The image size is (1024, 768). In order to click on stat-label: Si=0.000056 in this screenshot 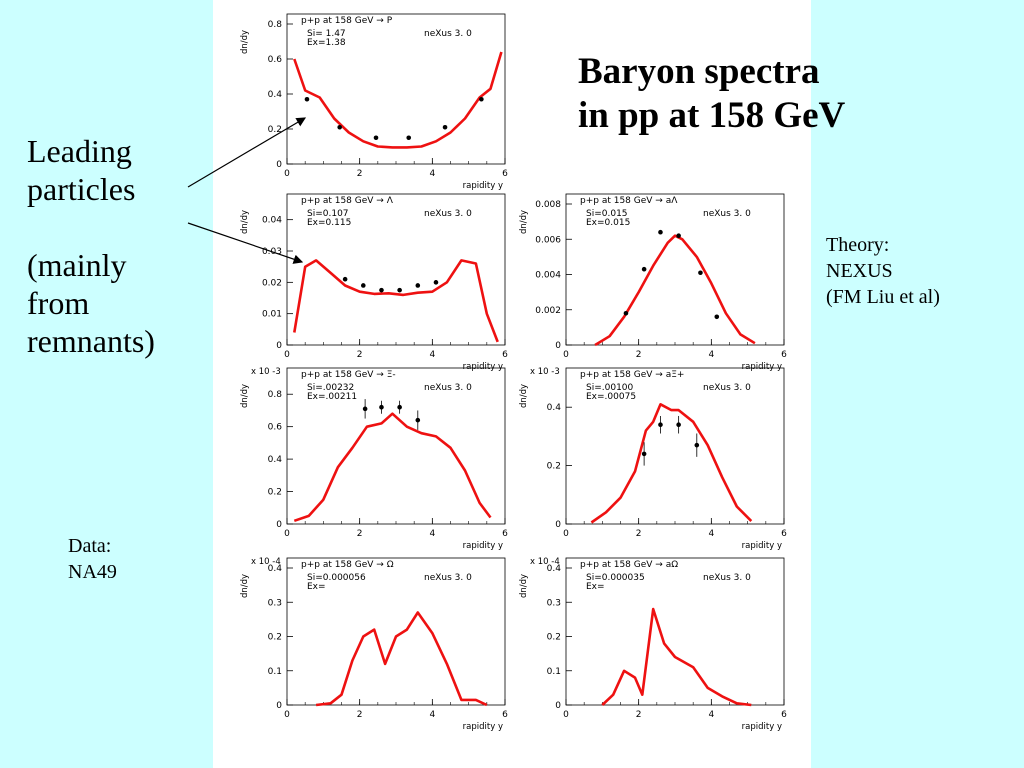, I will do `click(336, 578)`.